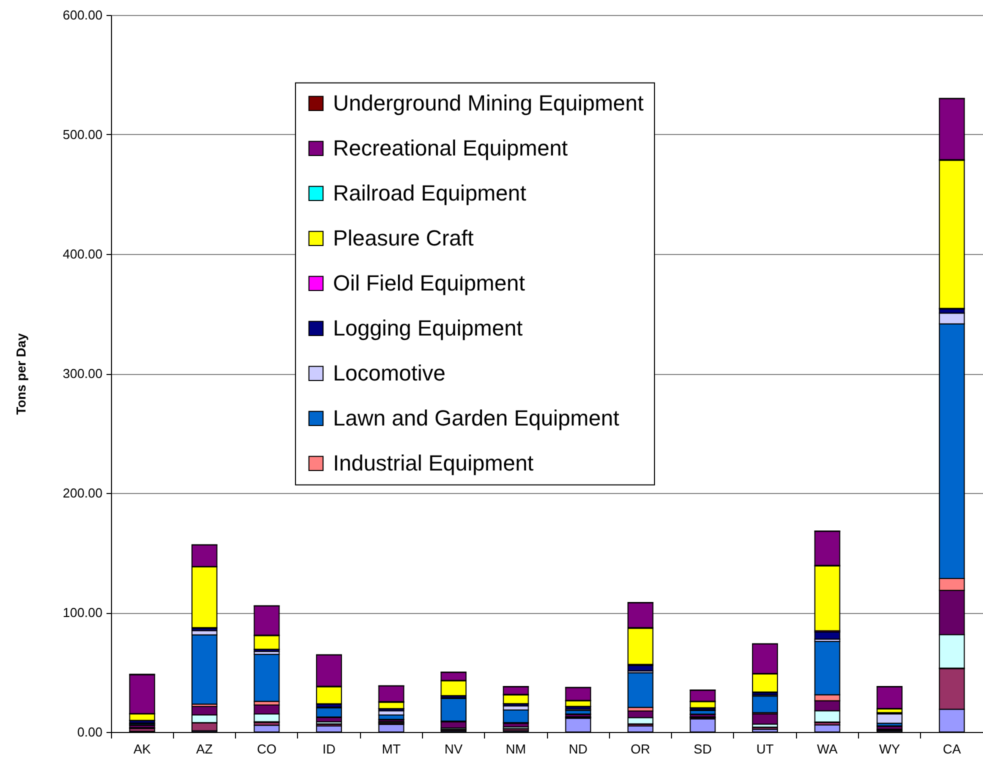  Describe the element at coordinates (82, 254) in the screenshot. I see `y-tick-label: 400.00` at that location.